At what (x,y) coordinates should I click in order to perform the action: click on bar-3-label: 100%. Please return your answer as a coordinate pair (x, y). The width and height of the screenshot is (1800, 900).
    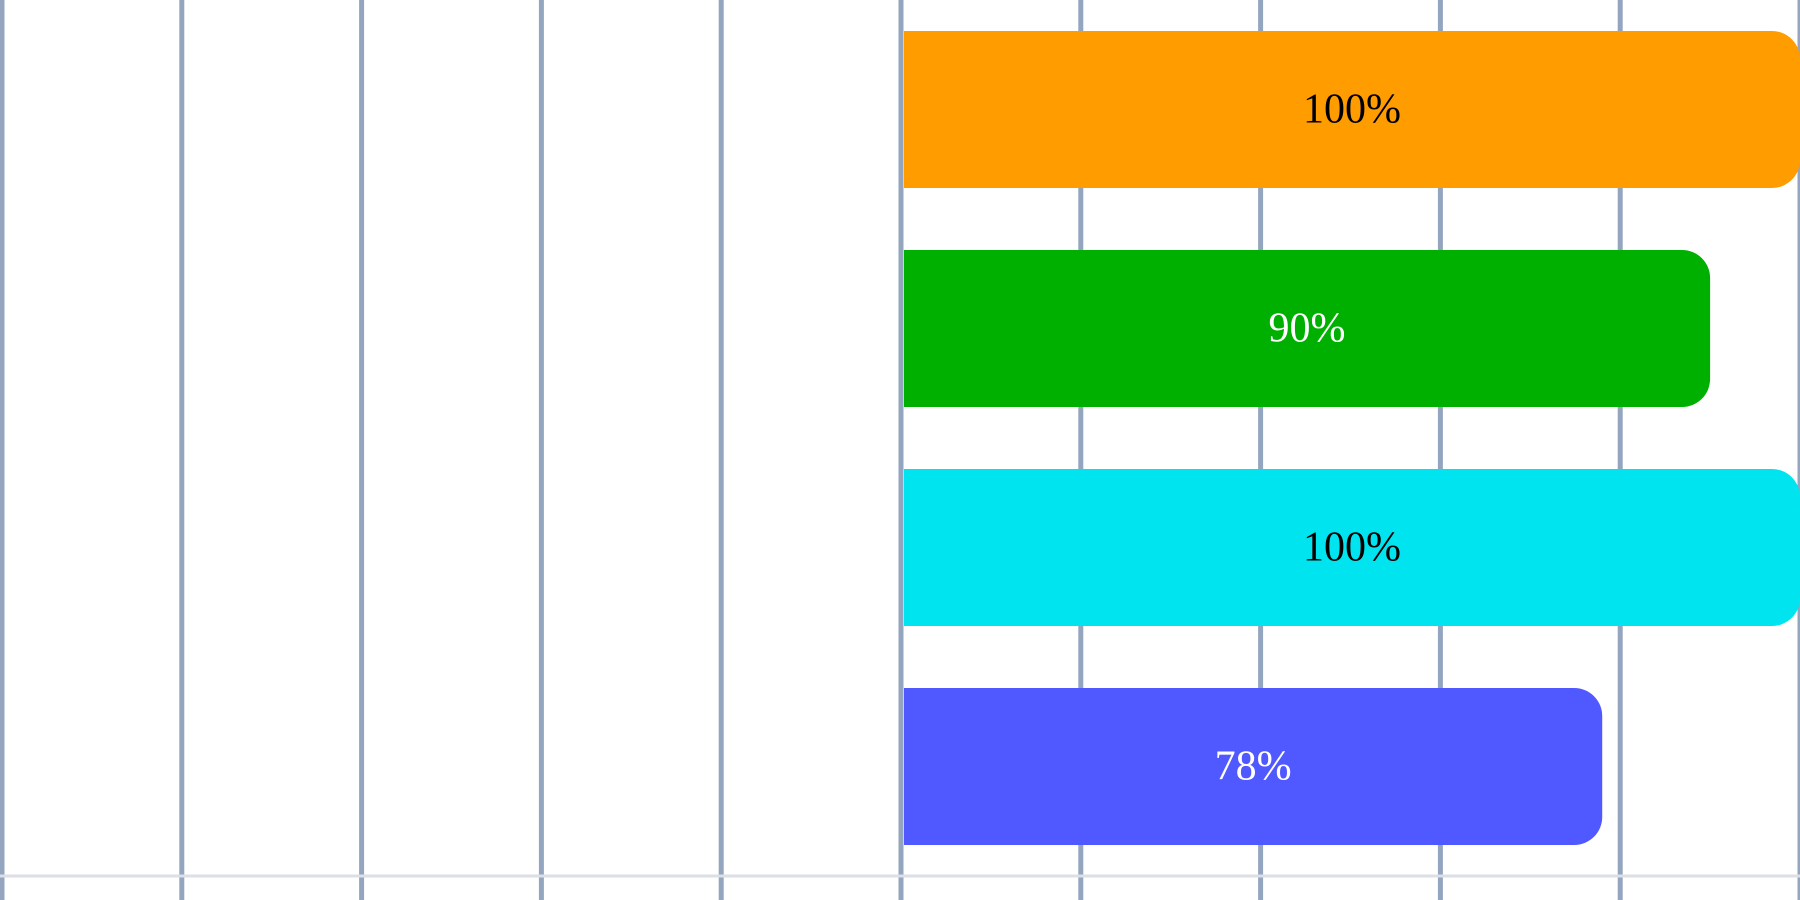
    Looking at the image, I should click on (1352, 548).